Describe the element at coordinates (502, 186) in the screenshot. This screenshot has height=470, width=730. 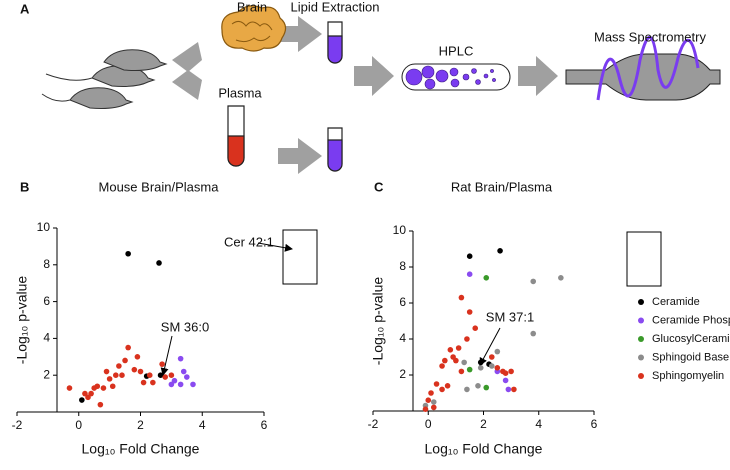
I see `chart-title: Rat Brain/Plasma` at that location.